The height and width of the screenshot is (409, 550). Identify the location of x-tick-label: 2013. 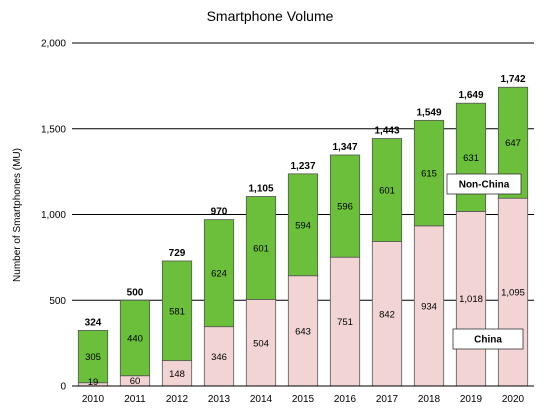
(219, 399).